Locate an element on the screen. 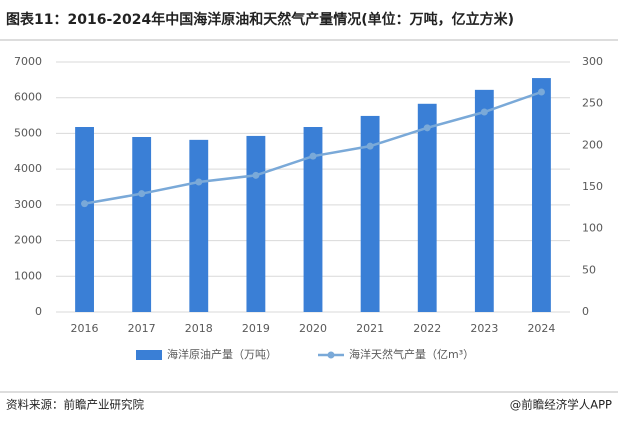 The height and width of the screenshot is (423, 618). y2-tick-label: 100 is located at coordinates (592, 228).